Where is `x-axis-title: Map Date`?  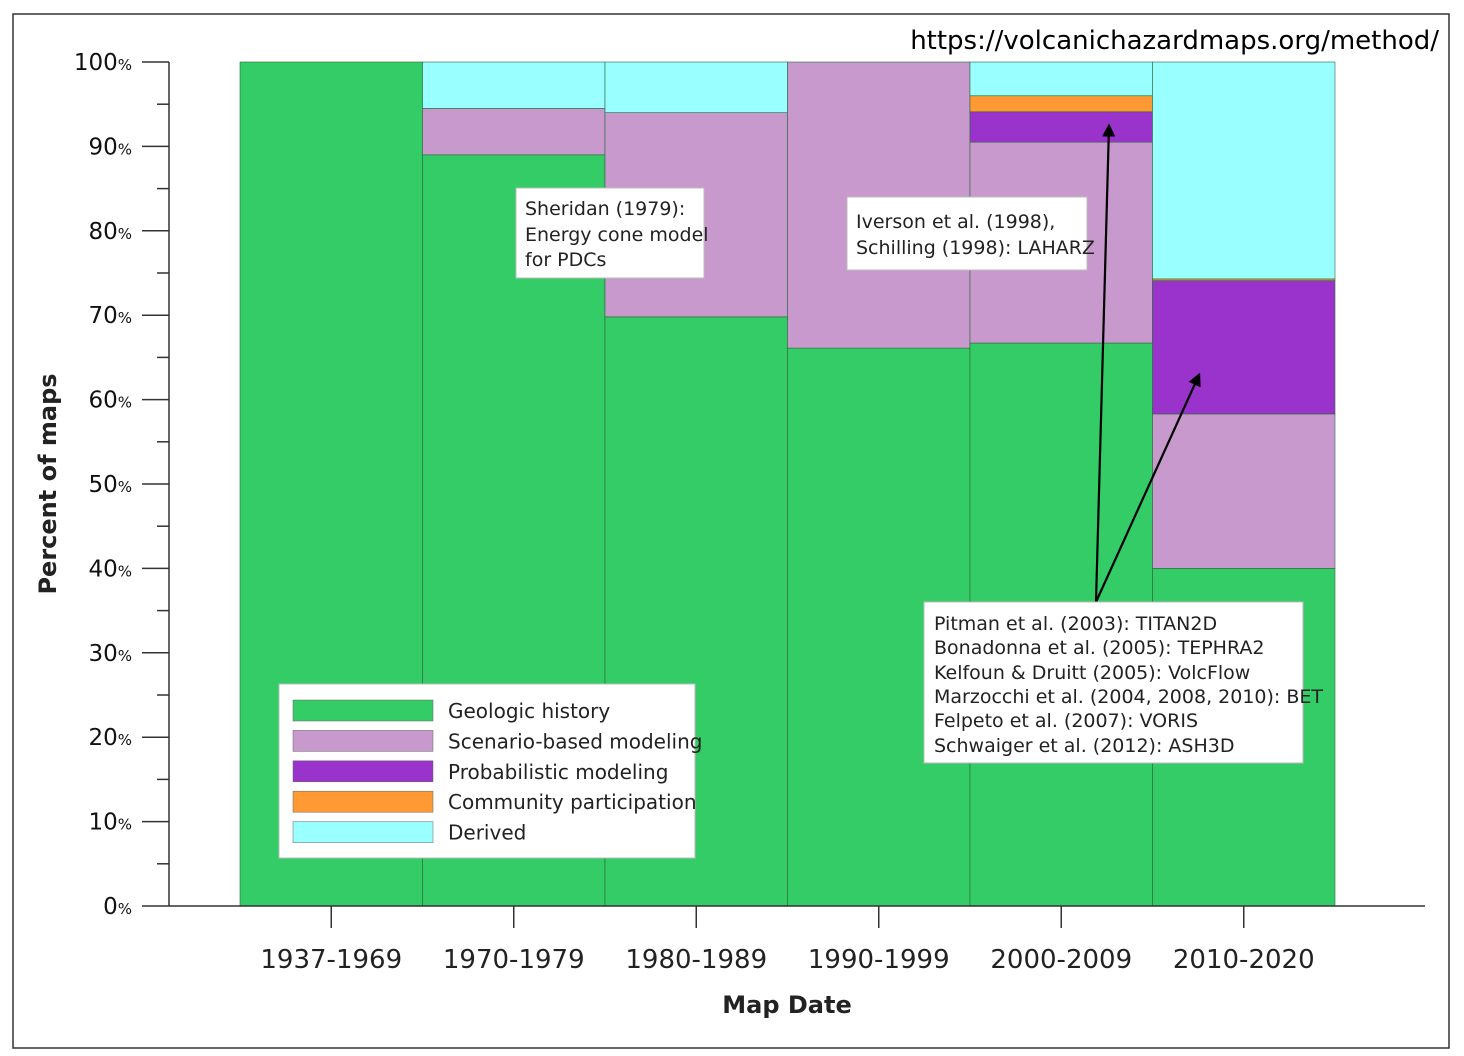 x-axis-title: Map Date is located at coordinates (786, 1005).